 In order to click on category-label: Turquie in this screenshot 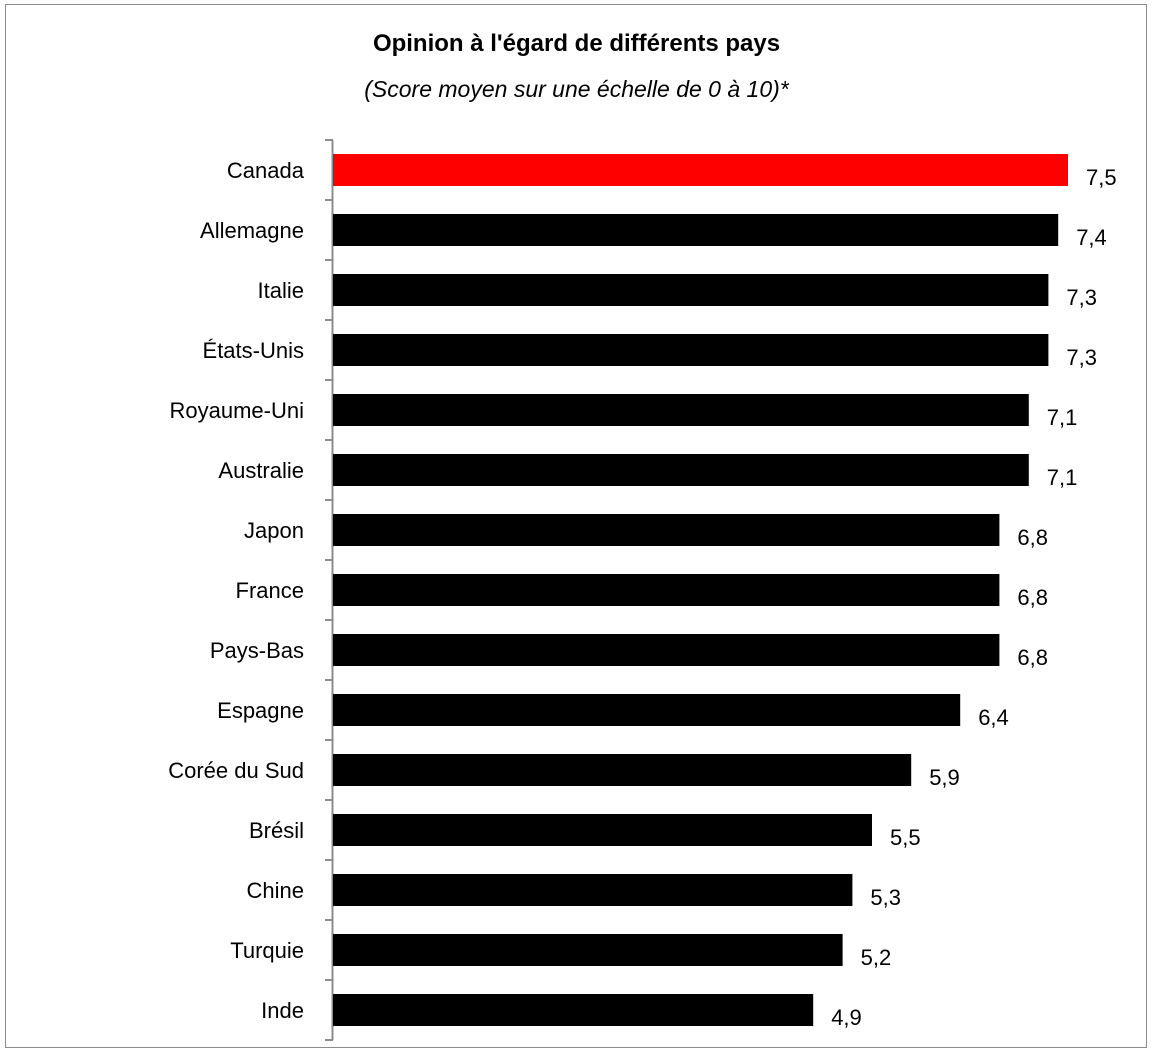, I will do `click(267, 950)`.